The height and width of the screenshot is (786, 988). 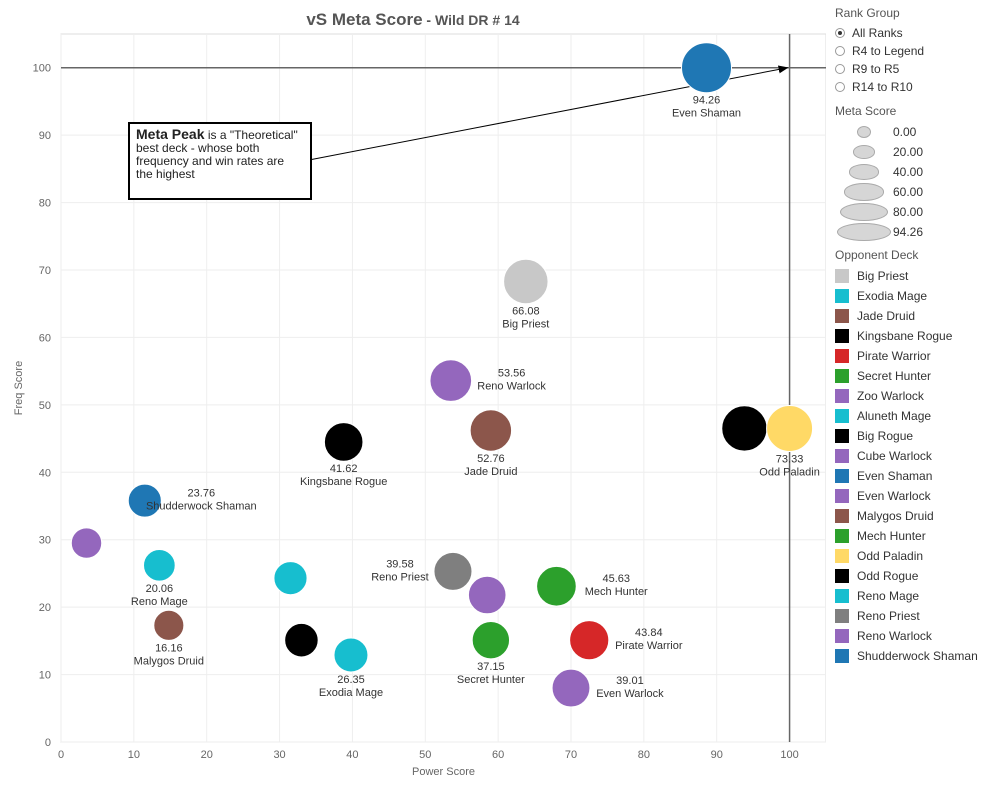 What do you see at coordinates (169, 648) in the screenshot?
I see `point-score-label: 16.16` at bounding box center [169, 648].